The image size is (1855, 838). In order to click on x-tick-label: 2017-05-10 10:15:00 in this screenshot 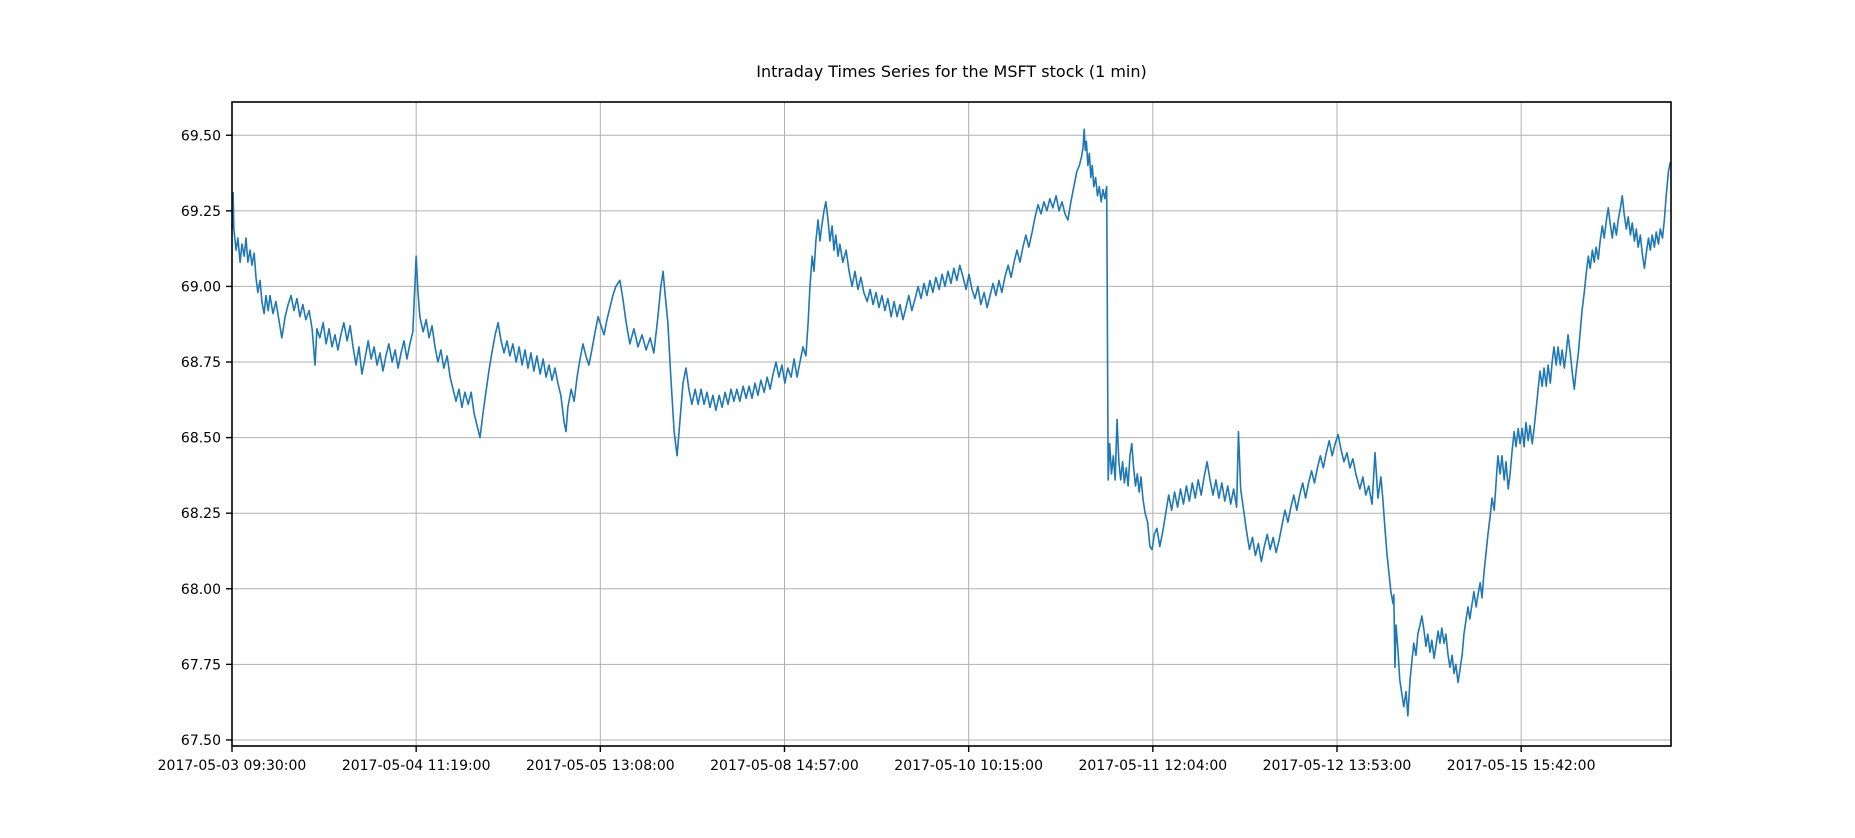, I will do `click(968, 766)`.